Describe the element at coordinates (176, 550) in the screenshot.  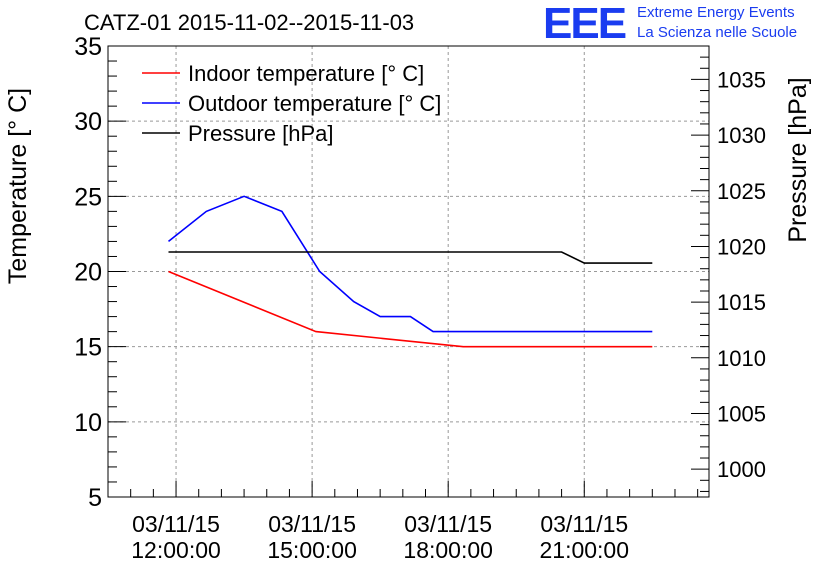
I see `x-tick-label-time: 12:00:00` at that location.